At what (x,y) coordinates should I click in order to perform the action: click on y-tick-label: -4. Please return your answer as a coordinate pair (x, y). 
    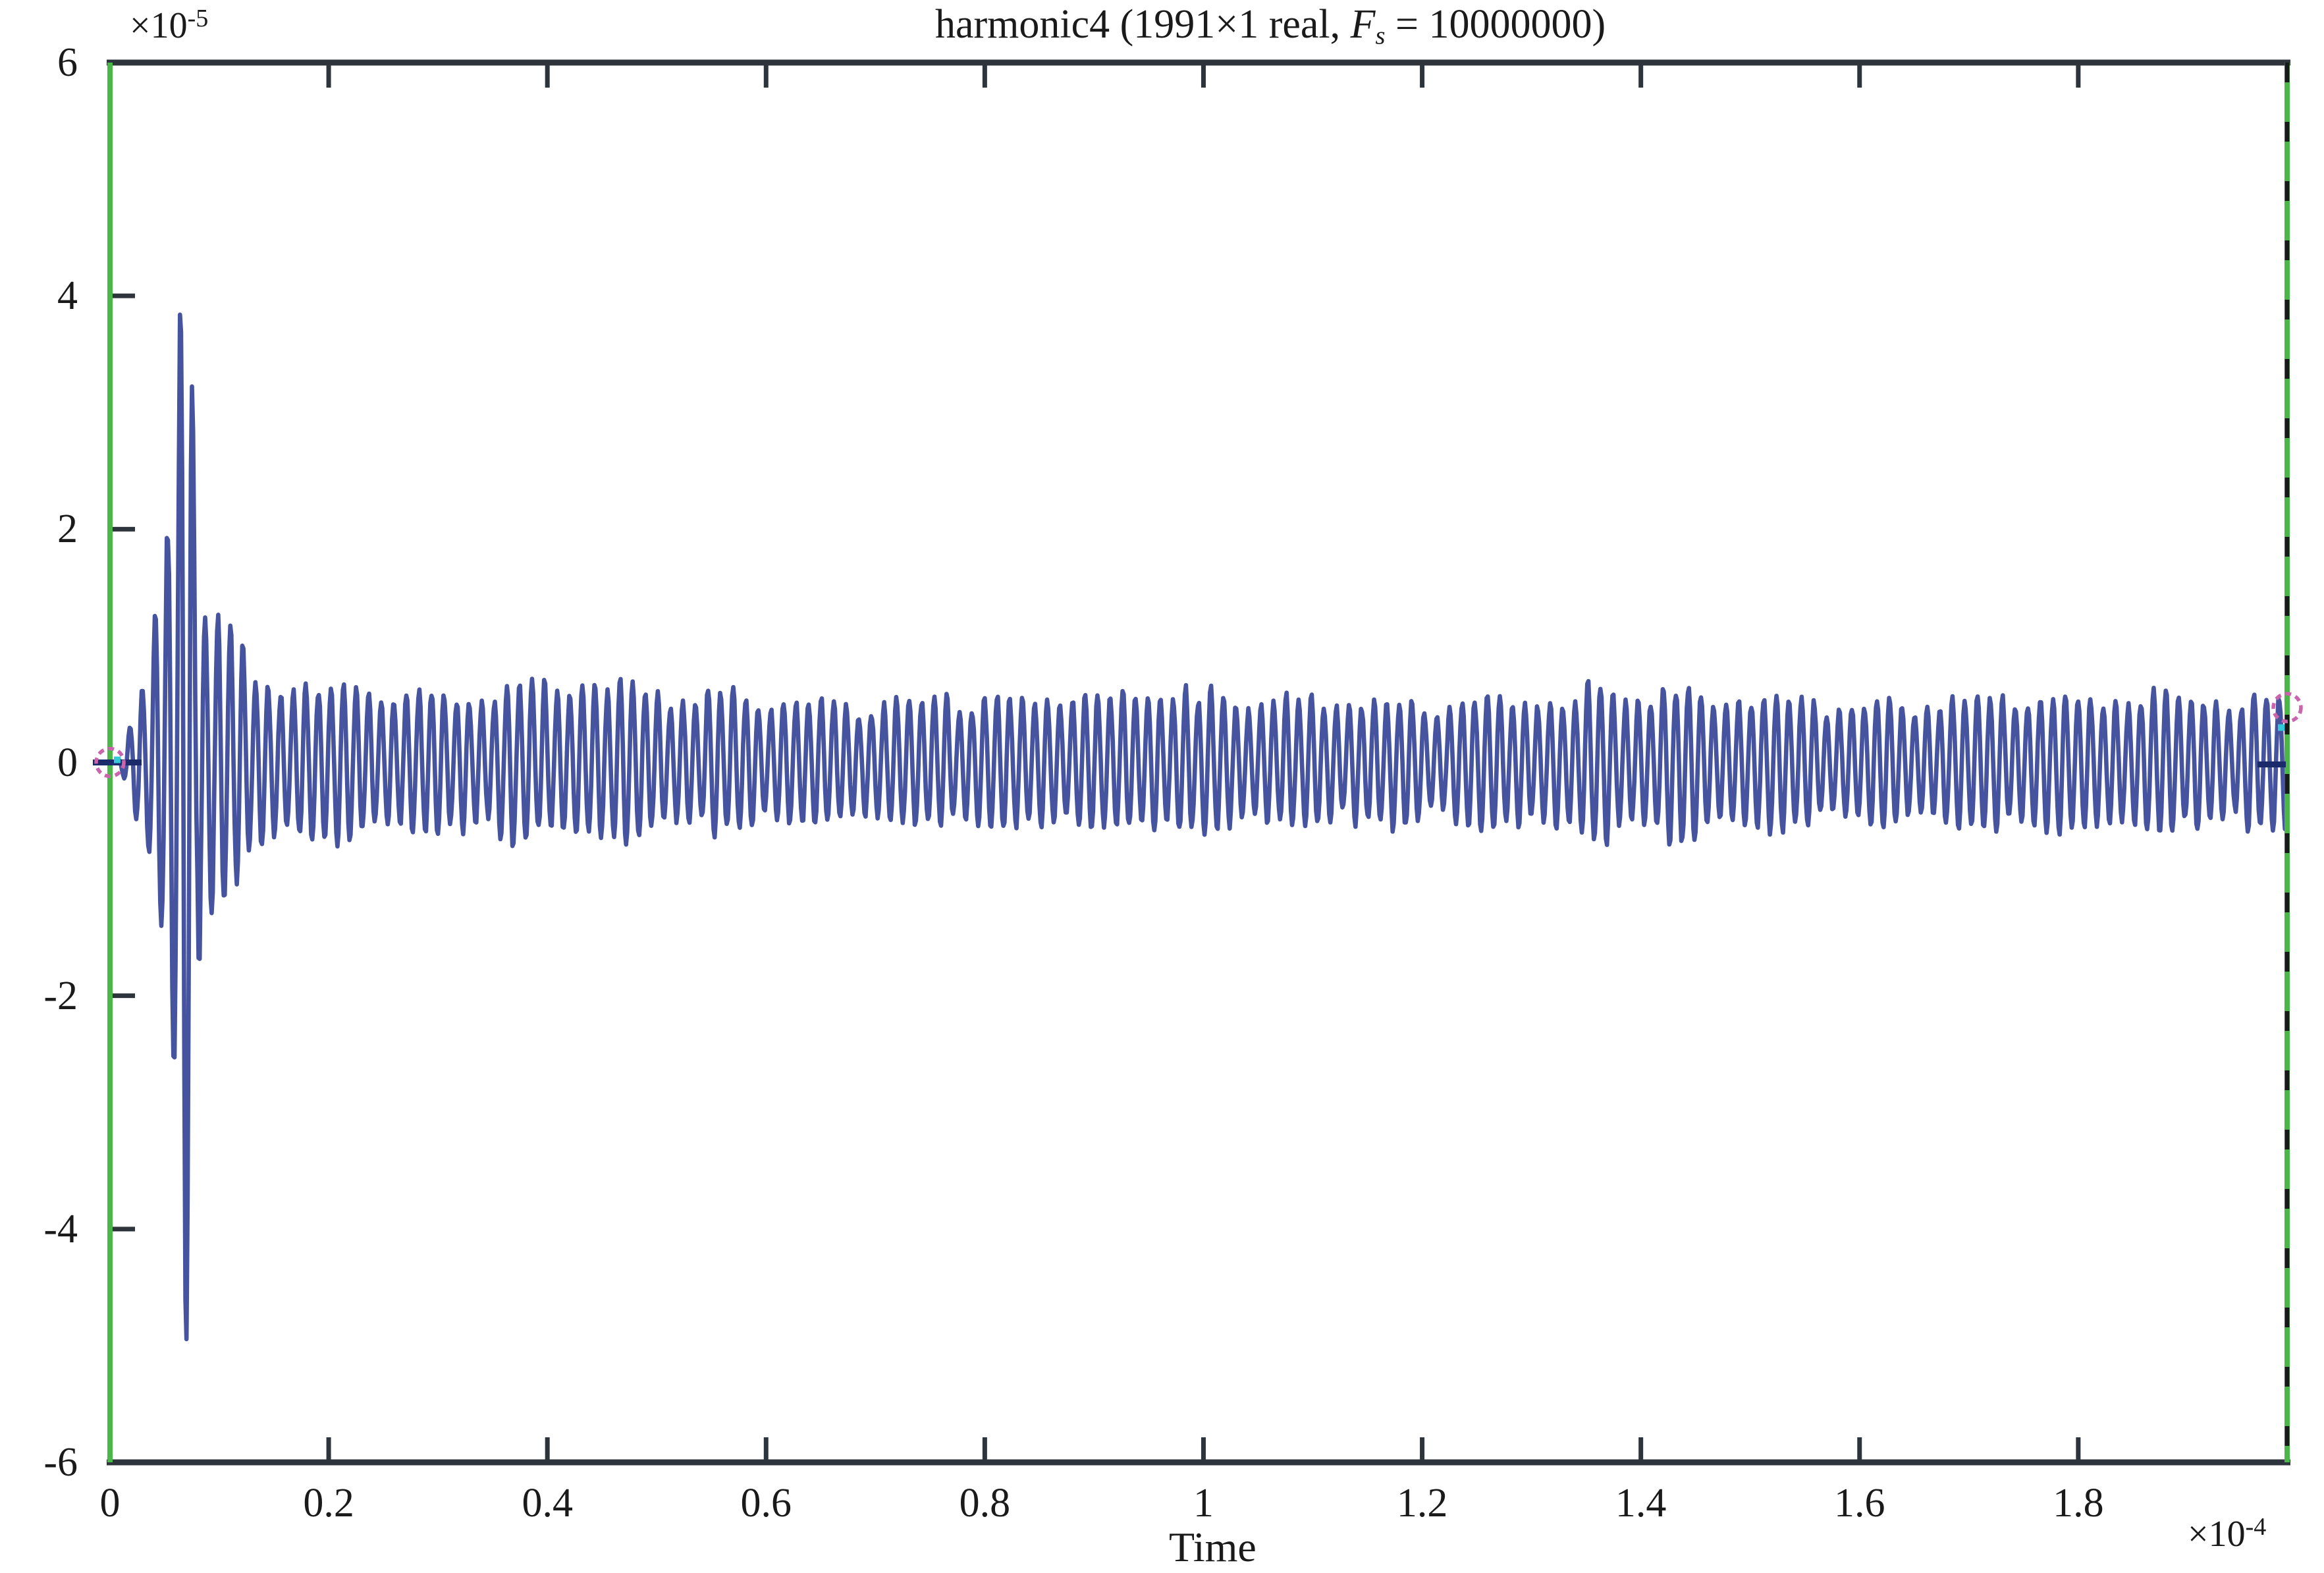
    Looking at the image, I should click on (60, 1229).